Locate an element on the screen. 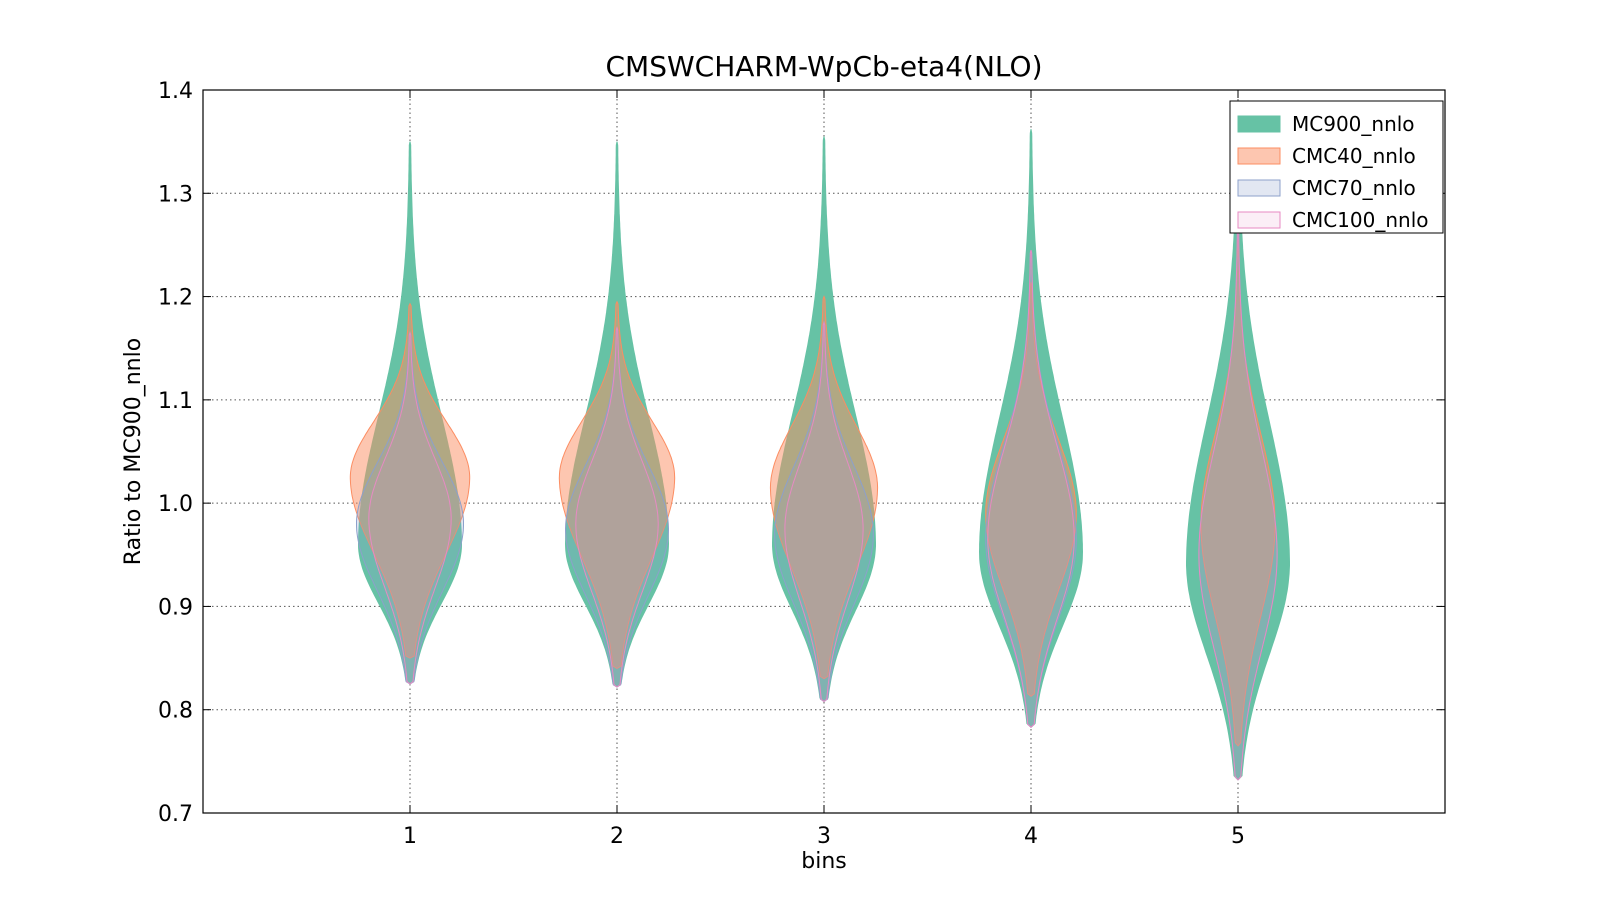 The height and width of the screenshot is (900, 1600). y-tick-label: 0.9 is located at coordinates (175, 607).